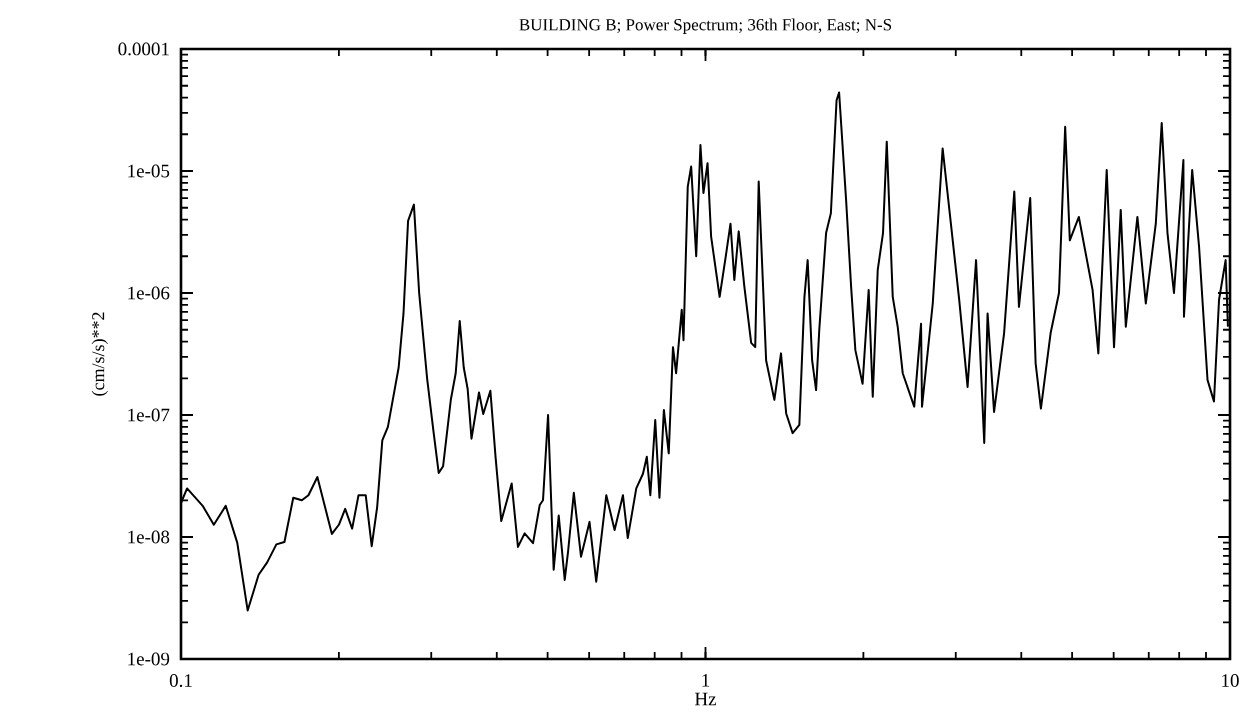  What do you see at coordinates (705, 699) in the screenshot?
I see `x-axis-title: Hz` at bounding box center [705, 699].